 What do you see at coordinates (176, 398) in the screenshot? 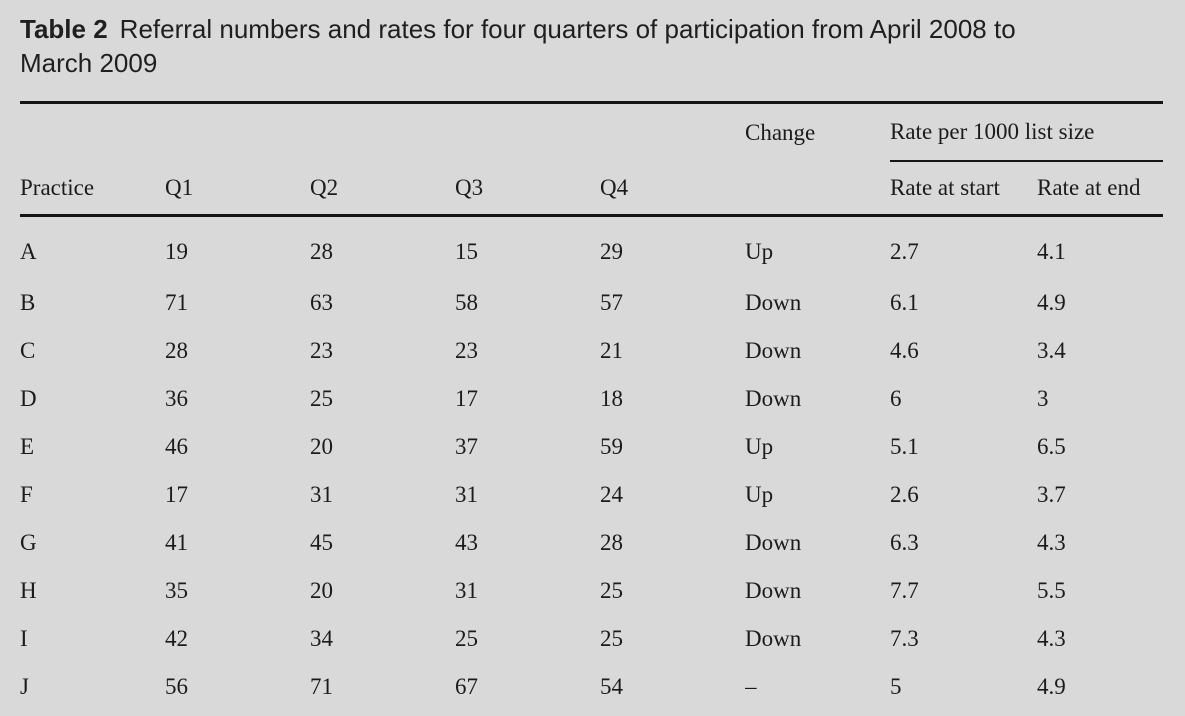
I see `cell-q1: 36` at bounding box center [176, 398].